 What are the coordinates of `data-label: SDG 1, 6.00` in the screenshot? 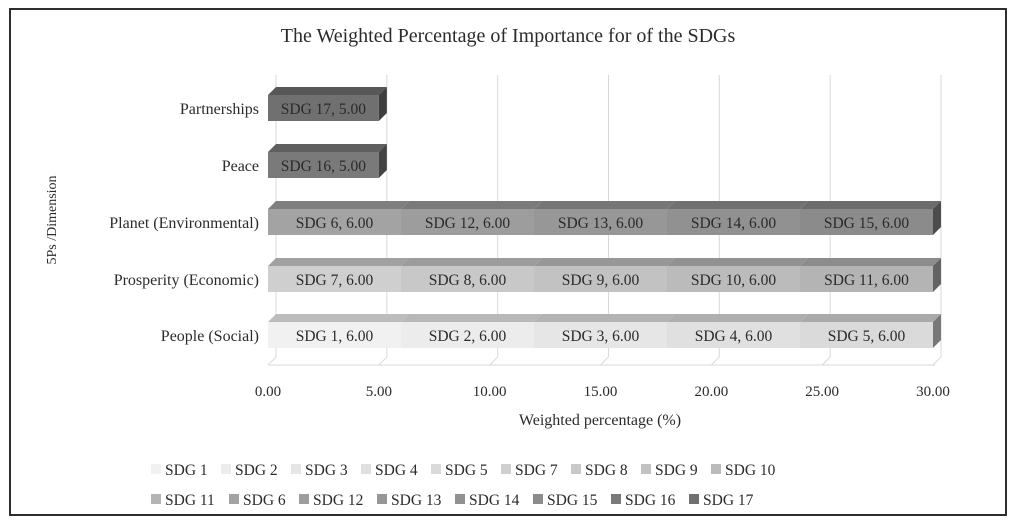 It's located at (335, 336).